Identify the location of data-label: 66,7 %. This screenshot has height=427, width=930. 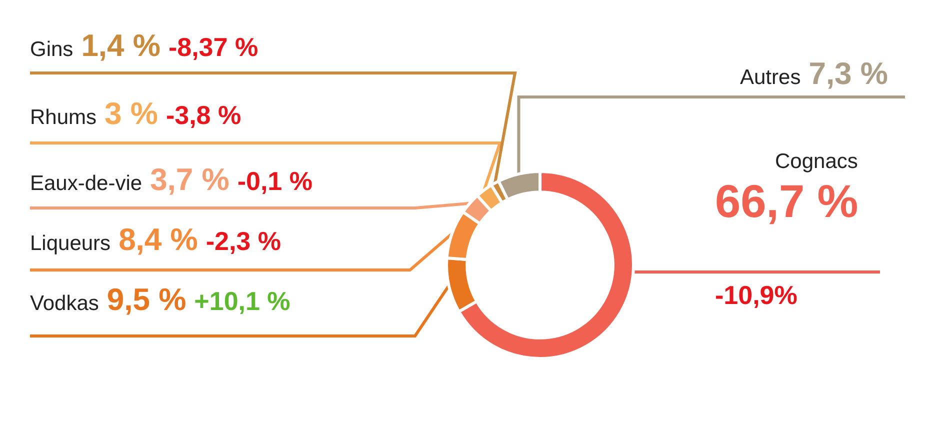
(786, 201).